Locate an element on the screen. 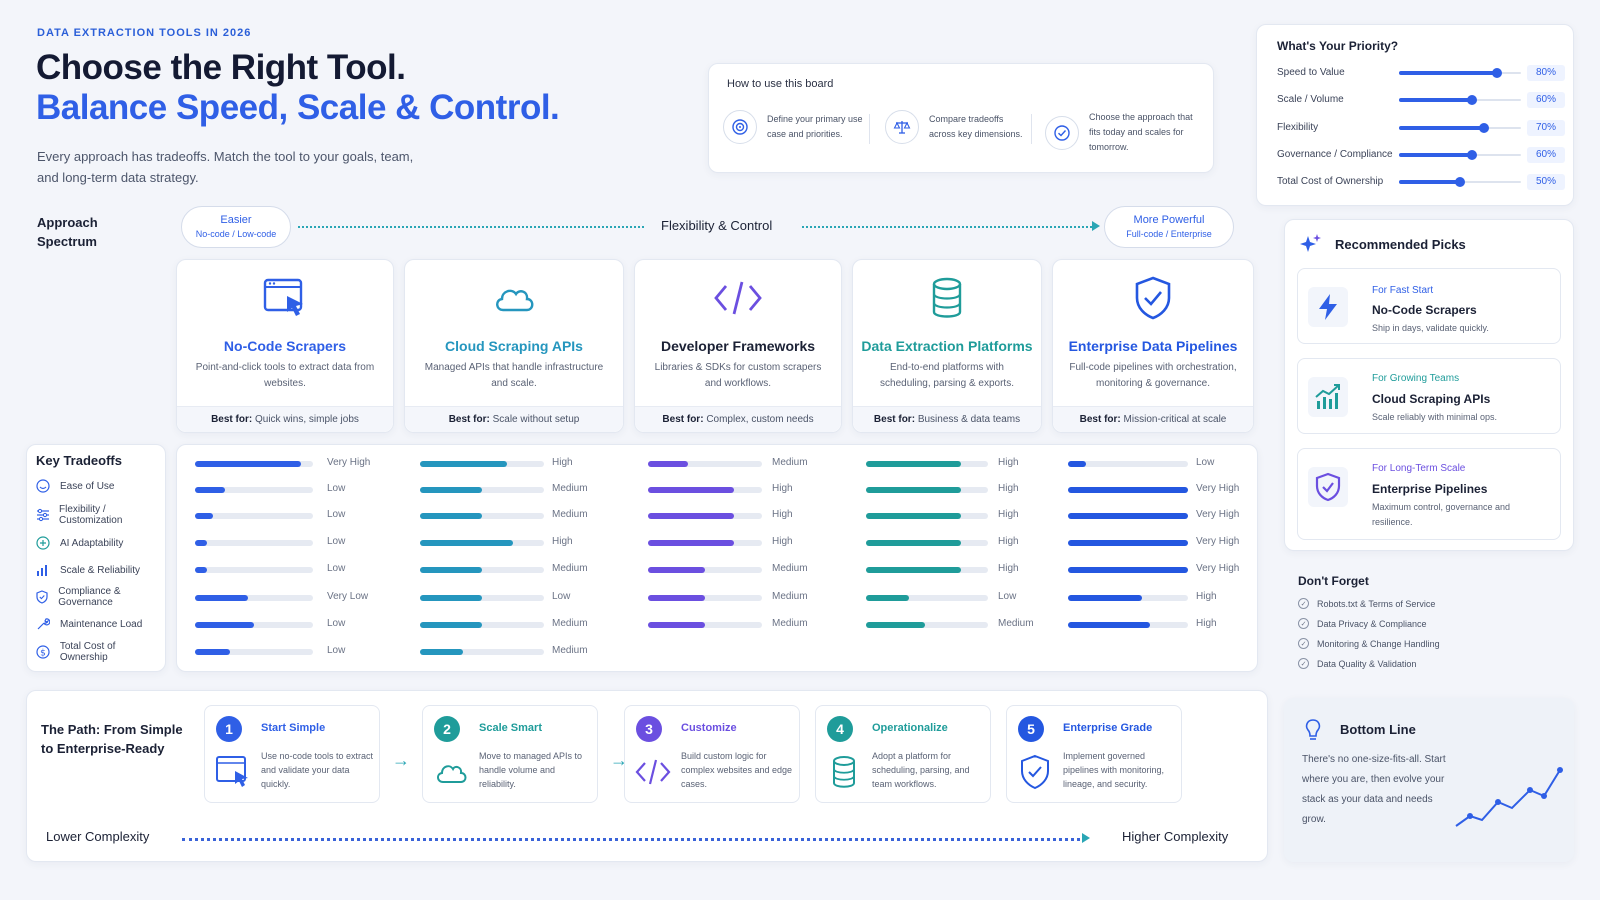 The width and height of the screenshot is (1600, 900). priority-value: 80% is located at coordinates (1546, 73).